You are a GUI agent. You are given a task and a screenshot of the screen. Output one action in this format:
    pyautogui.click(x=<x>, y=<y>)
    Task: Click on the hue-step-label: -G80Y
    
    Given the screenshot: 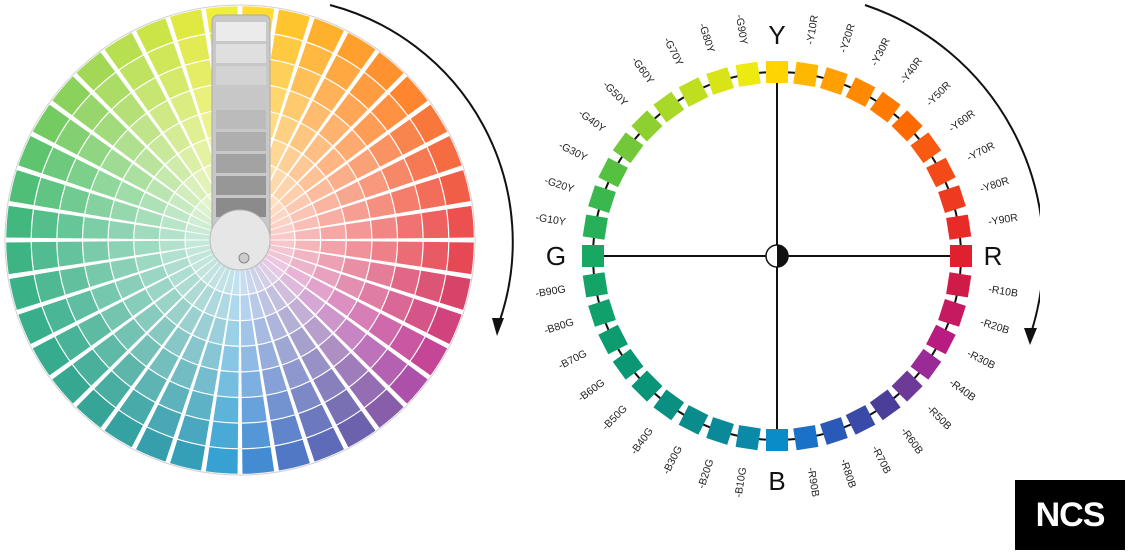 What is the action you would take?
    pyautogui.click(x=706, y=38)
    